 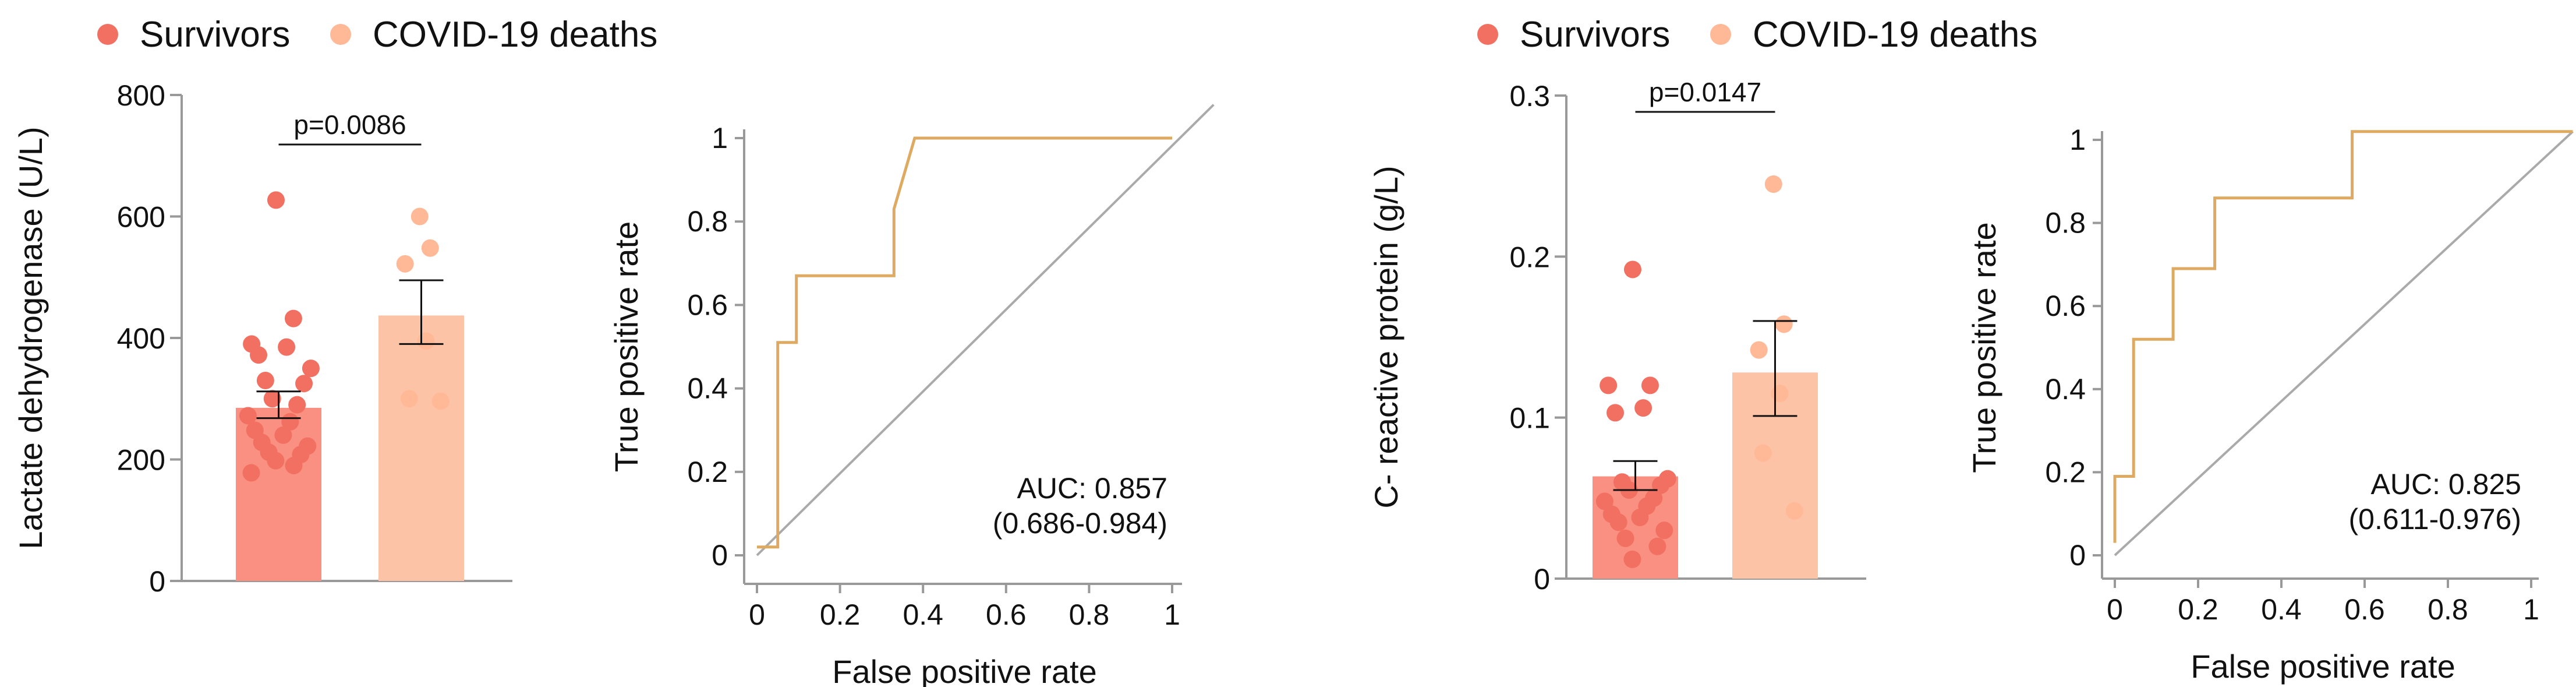 What do you see at coordinates (349, 125) in the screenshot?
I see `ldh-bar-p-value: p=0.0086` at bounding box center [349, 125].